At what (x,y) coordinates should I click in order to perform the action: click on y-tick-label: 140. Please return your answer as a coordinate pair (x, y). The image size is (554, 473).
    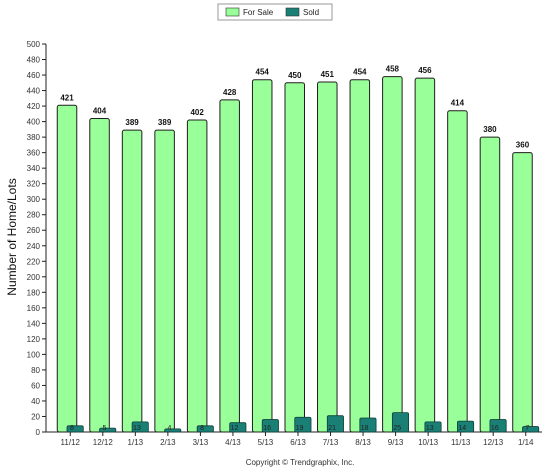
    Looking at the image, I should click on (34, 323).